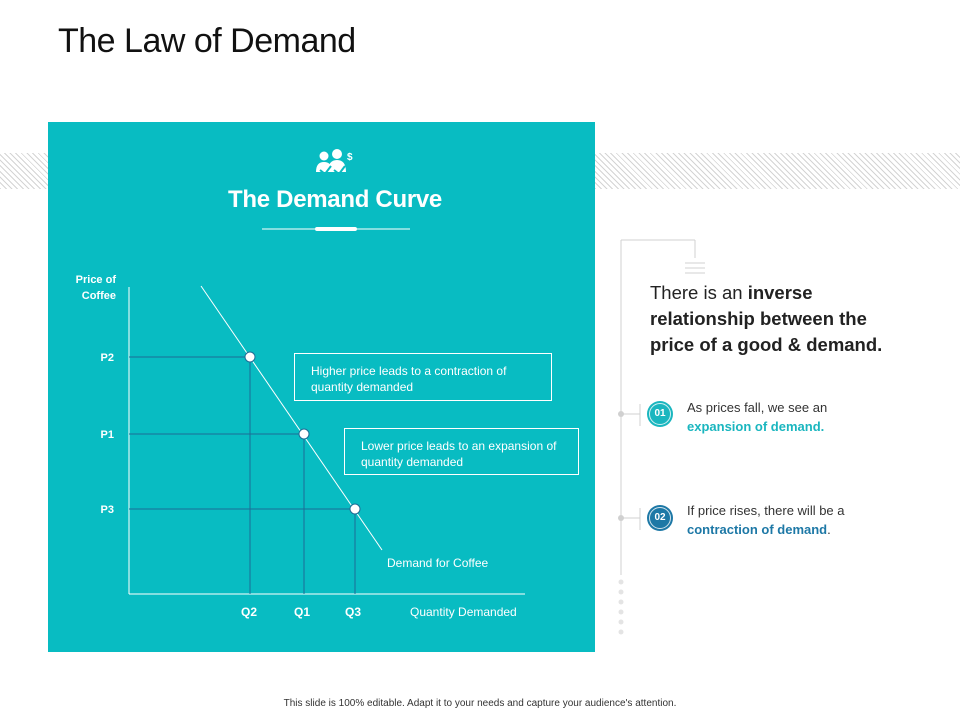 The width and height of the screenshot is (960, 720). What do you see at coordinates (437, 563) in the screenshot?
I see `curve-label: Demand for Coffee` at bounding box center [437, 563].